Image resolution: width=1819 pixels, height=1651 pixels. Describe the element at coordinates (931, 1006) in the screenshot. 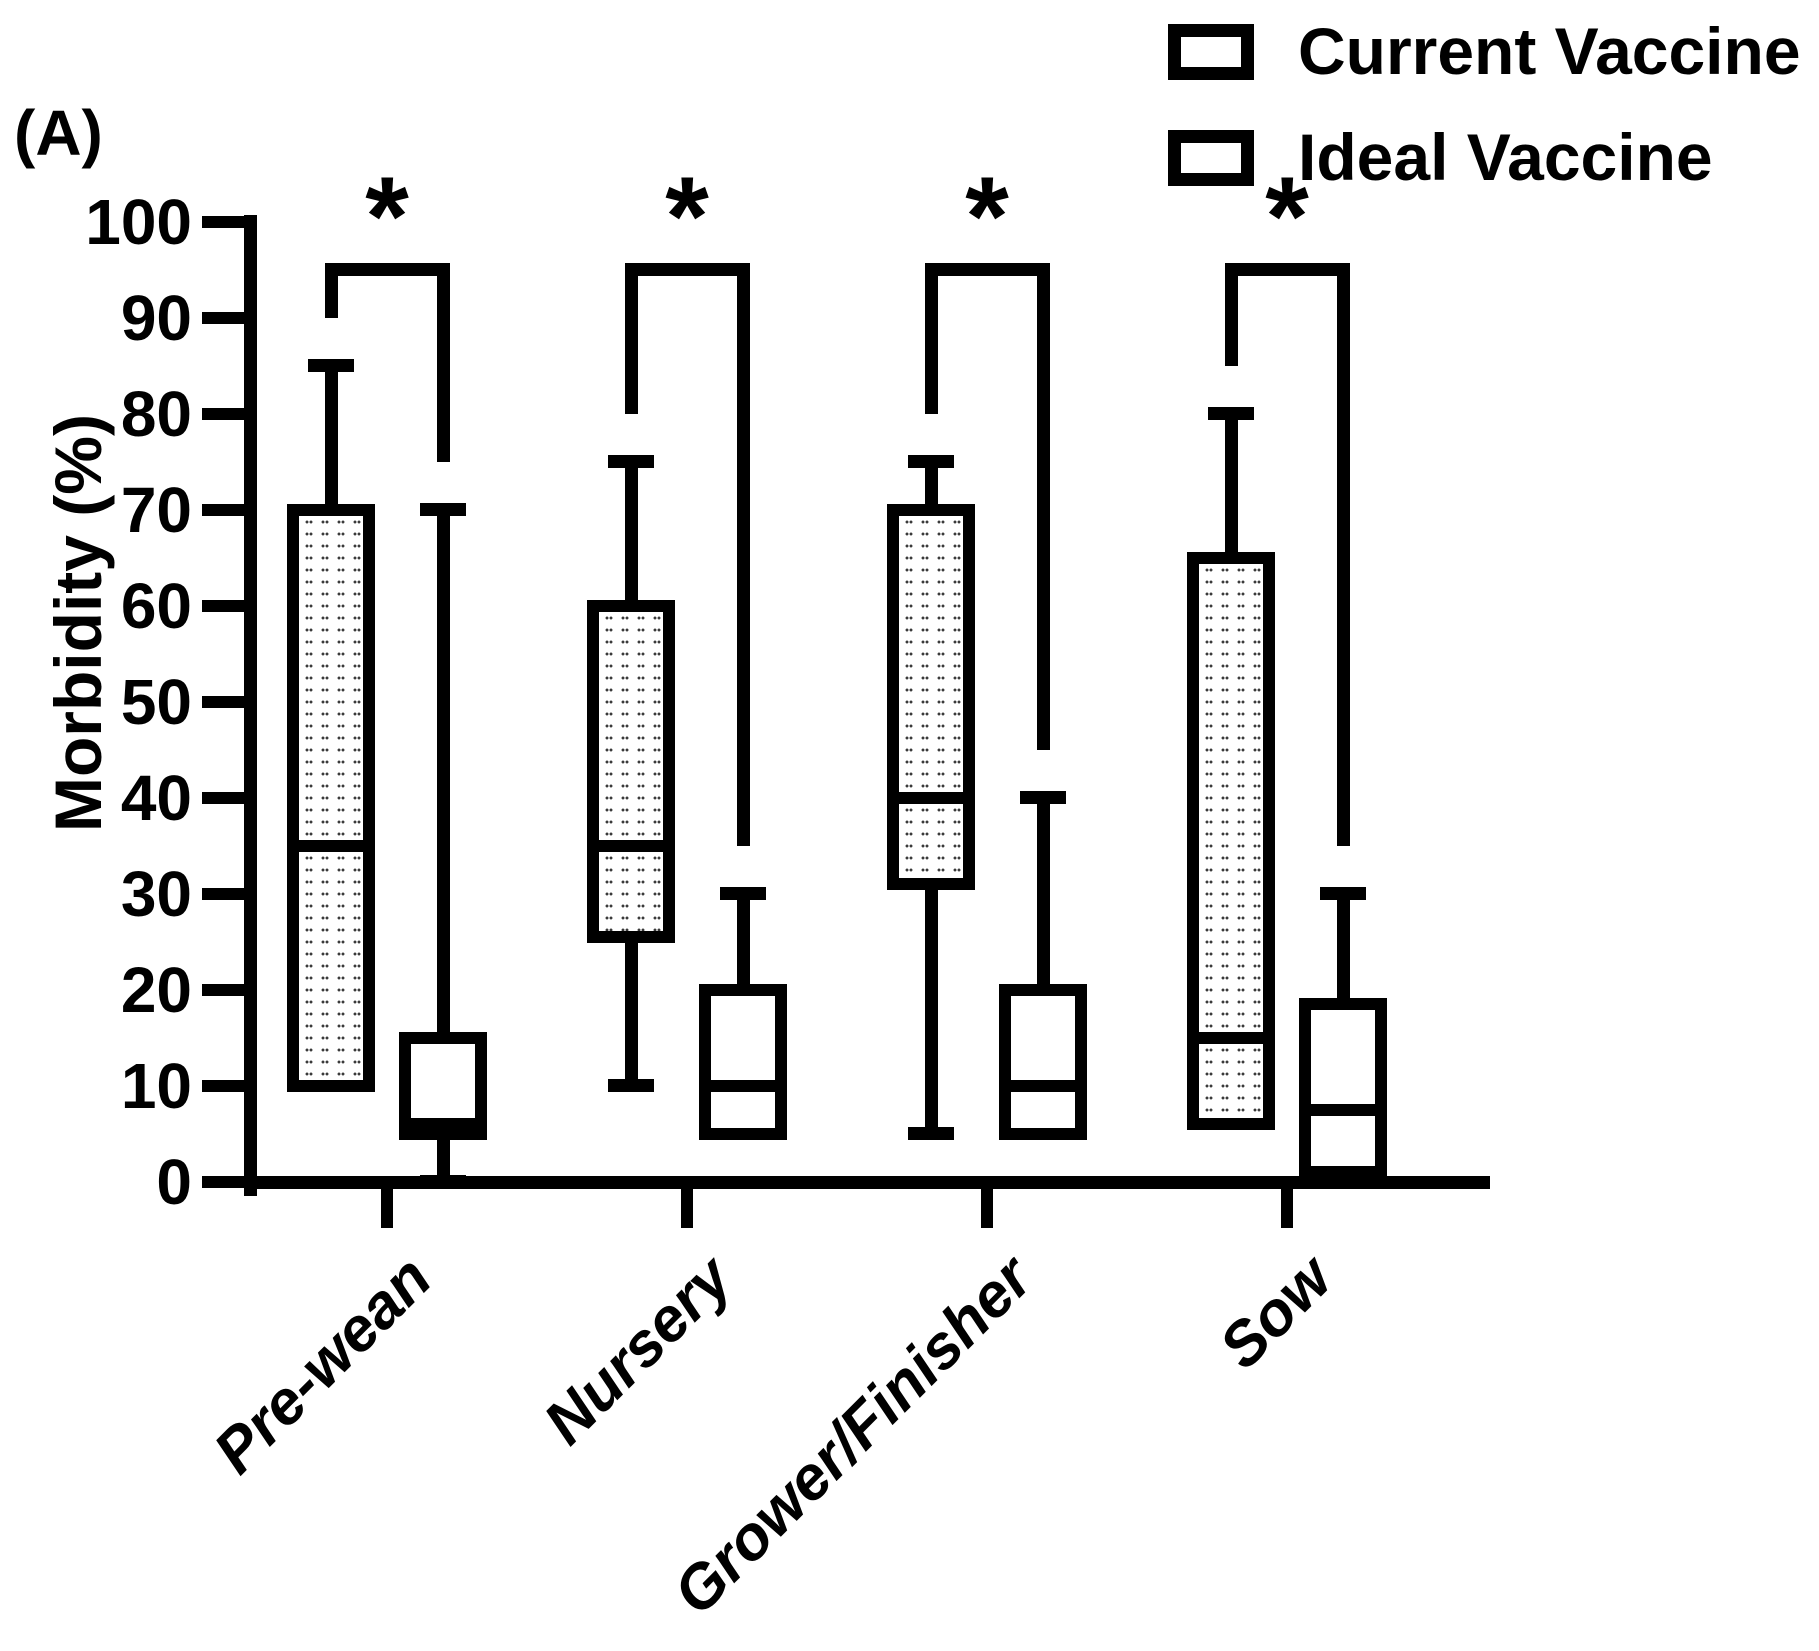

I see `whisker-lower-current-vaccine-grower-finisher` at that location.